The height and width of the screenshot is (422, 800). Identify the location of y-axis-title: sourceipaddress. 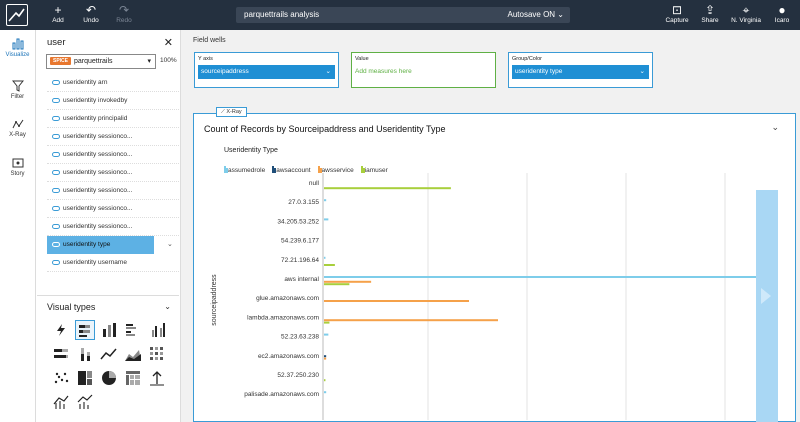
(214, 300).